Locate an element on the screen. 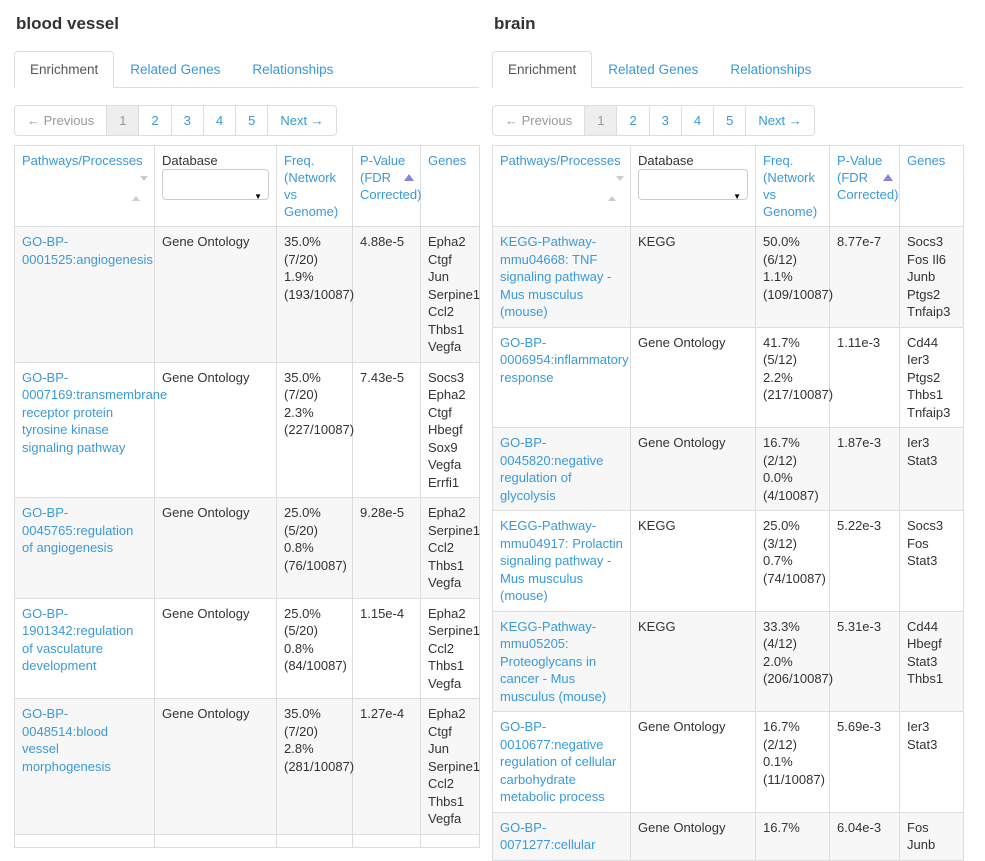 The image size is (985, 861). pathway-cell: GO-BP-0071277:cellular is located at coordinates (561, 836).